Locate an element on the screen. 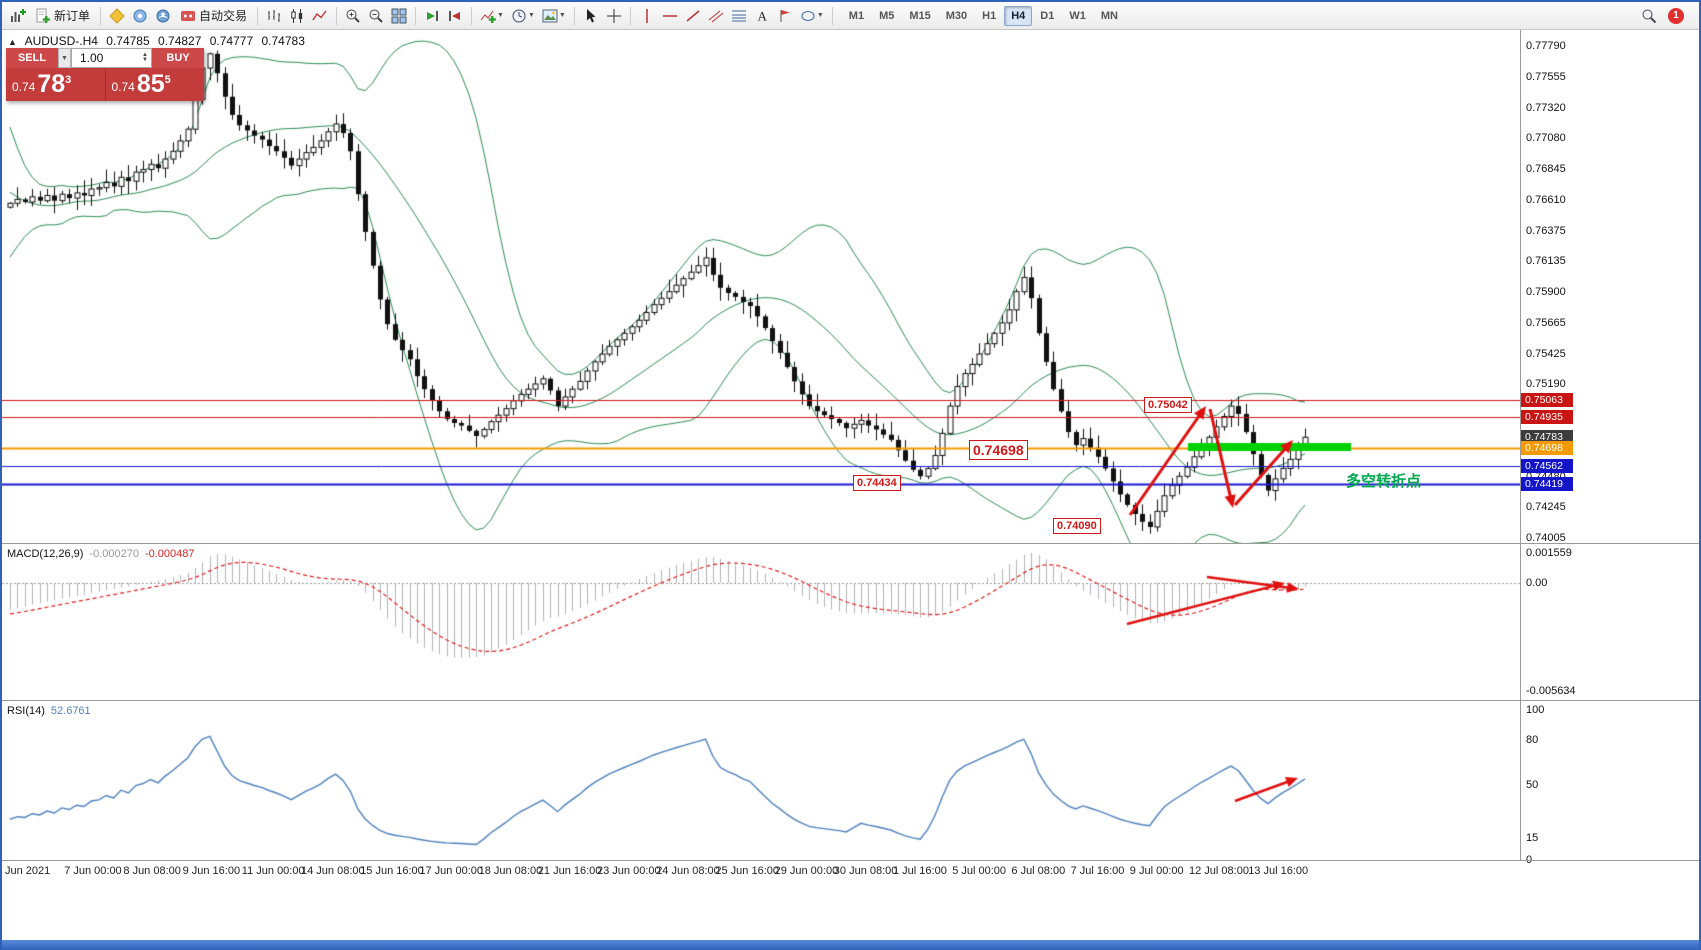  chart-shift-icon is located at coordinates (455, 16).